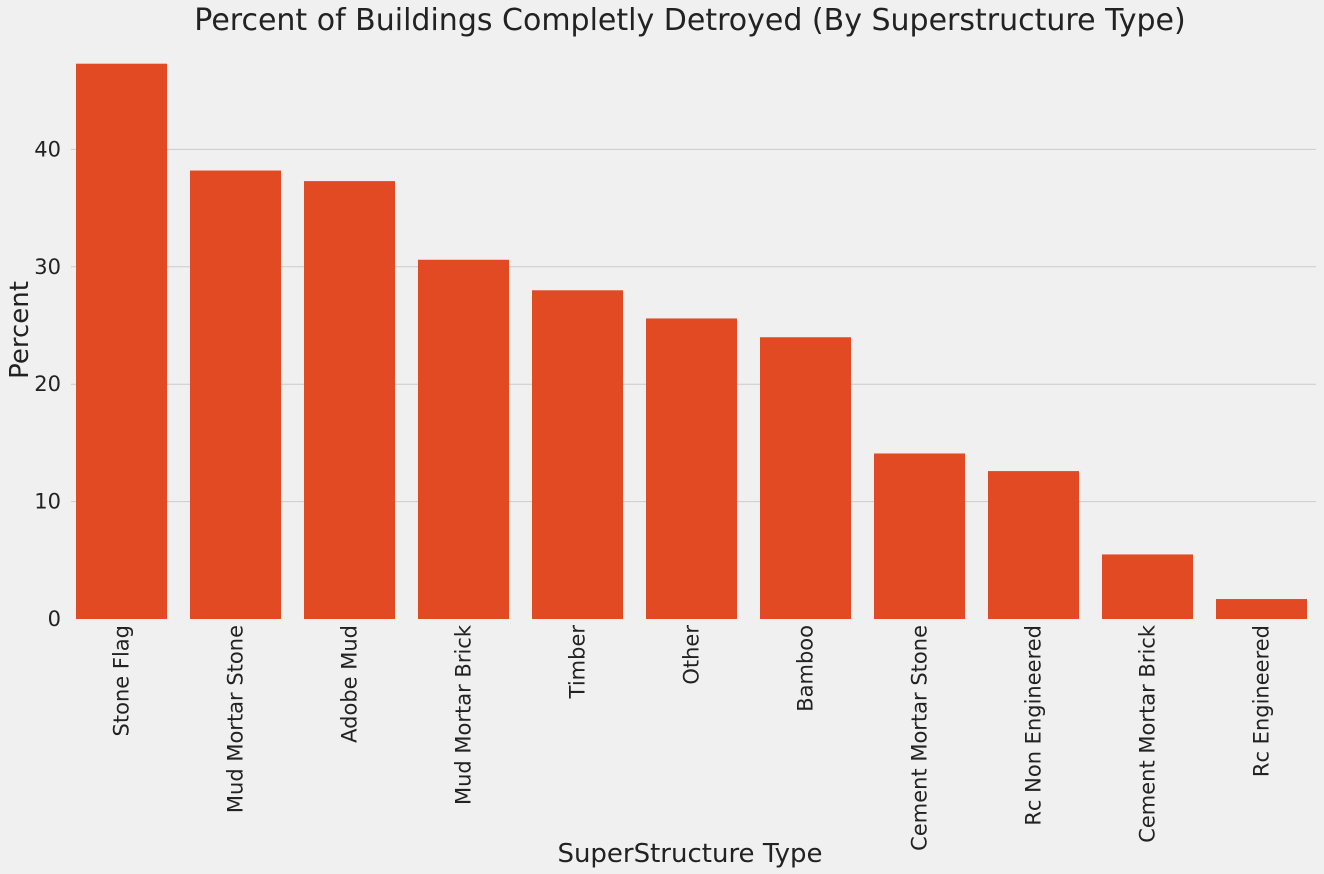  What do you see at coordinates (1262, 701) in the screenshot?
I see `x-tick-label: Rc Engineered` at bounding box center [1262, 701].